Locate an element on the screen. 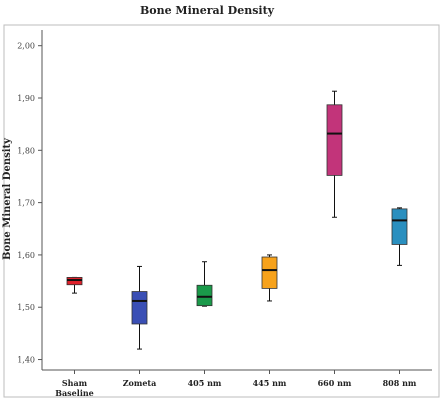 The width and height of the screenshot is (446, 402). box-808-nm is located at coordinates (399, 236).